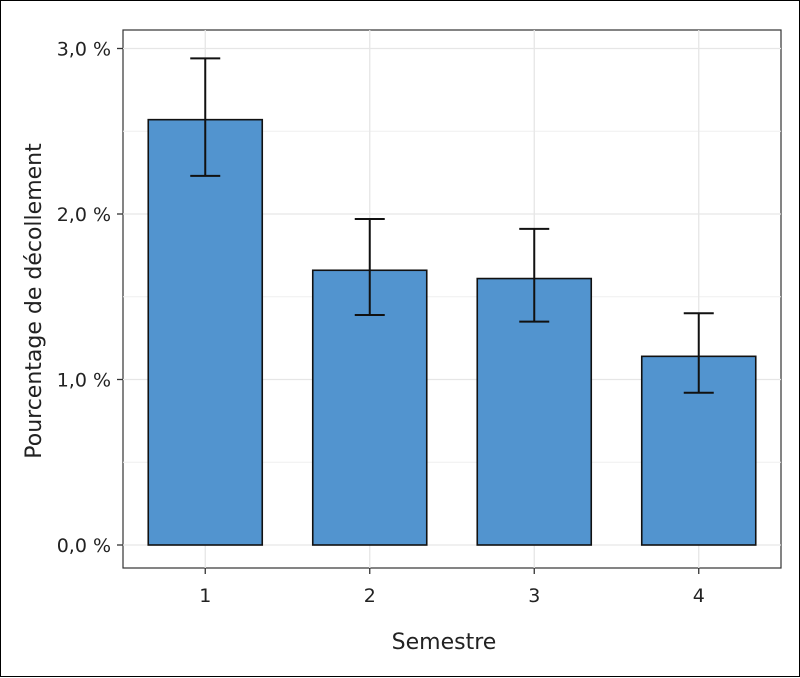 Image resolution: width=800 pixels, height=678 pixels. I want to click on x-tick-label: 1, so click(205, 596).